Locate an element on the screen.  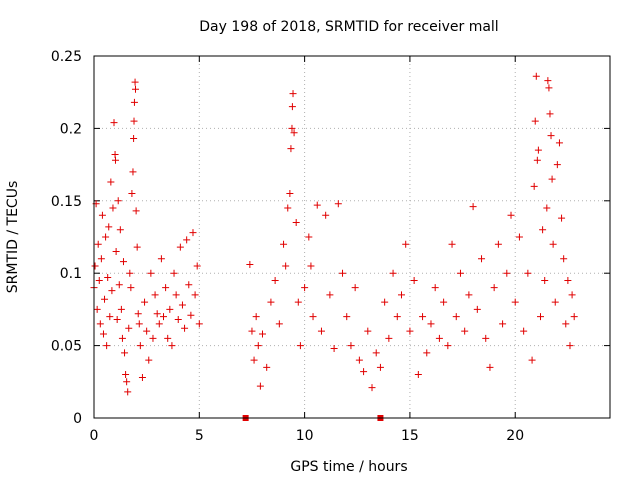
x-tick-label: 20 is located at coordinates (515, 436).